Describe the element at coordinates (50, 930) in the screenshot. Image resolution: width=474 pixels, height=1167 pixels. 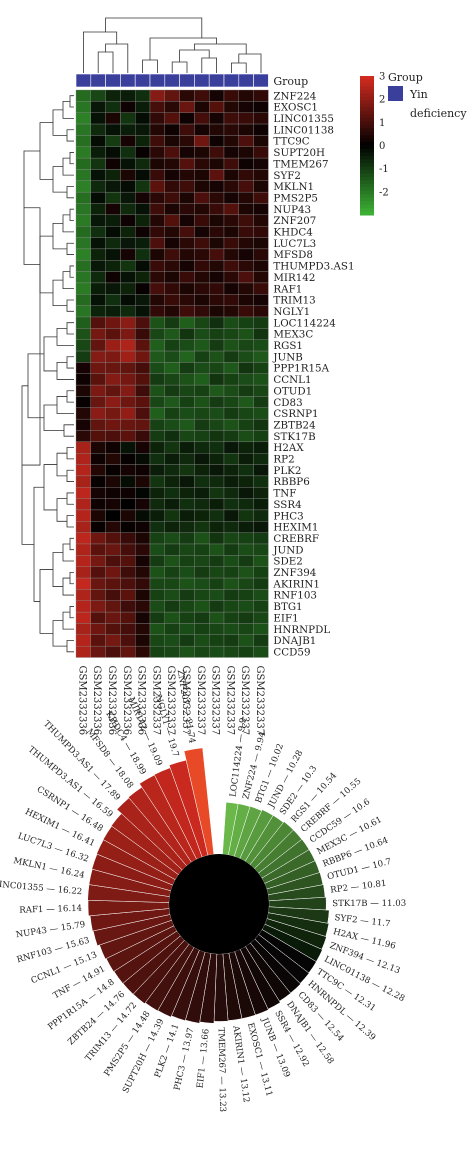
I see `radial-bar-label: NUP43 — 15.79` at that location.